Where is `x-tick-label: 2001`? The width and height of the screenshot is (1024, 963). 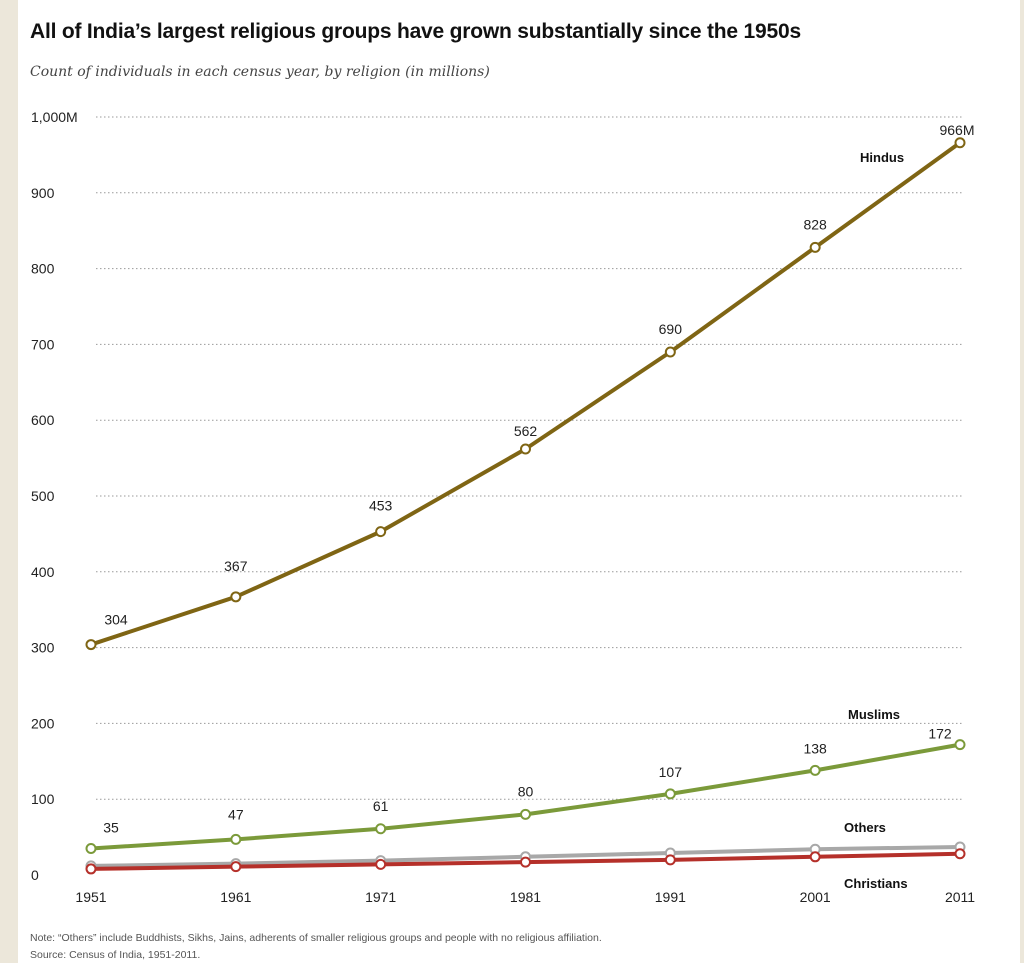 x-tick-label: 2001 is located at coordinates (815, 897).